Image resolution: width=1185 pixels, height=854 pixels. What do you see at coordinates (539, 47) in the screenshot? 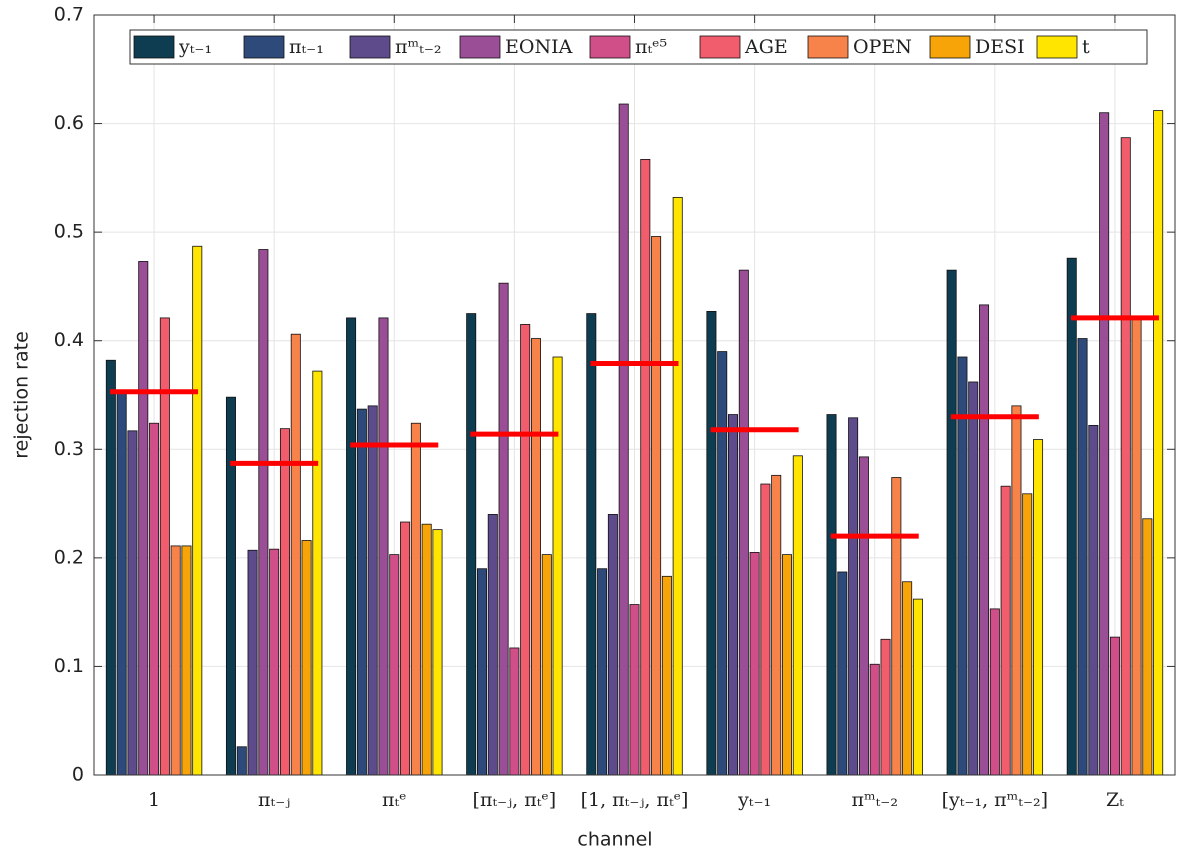
I see `legend-label: EONIA` at bounding box center [539, 47].